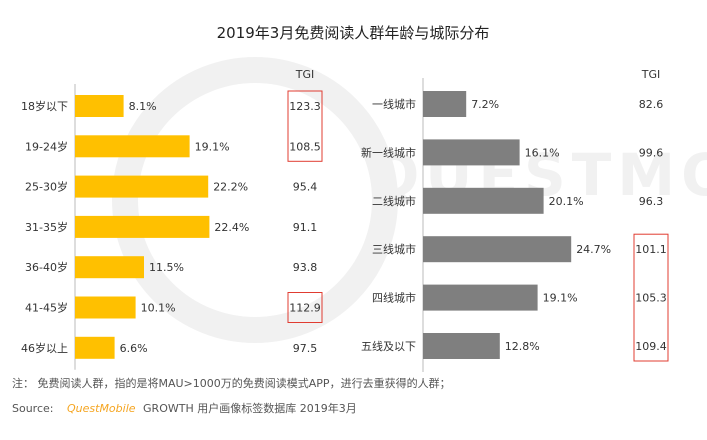 The width and height of the screenshot is (707, 440). Describe the element at coordinates (651, 104) in the screenshot. I see `city-tgi-value: 82.6` at that location.